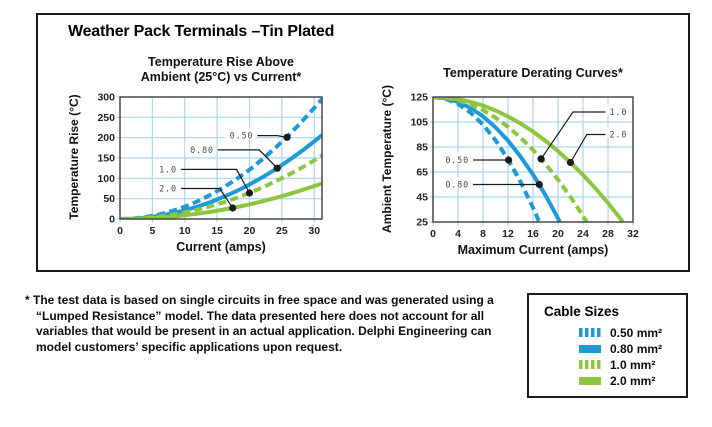 The height and width of the screenshot is (427, 712). I want to click on solid-blue-line-swatch, so click(590, 348).